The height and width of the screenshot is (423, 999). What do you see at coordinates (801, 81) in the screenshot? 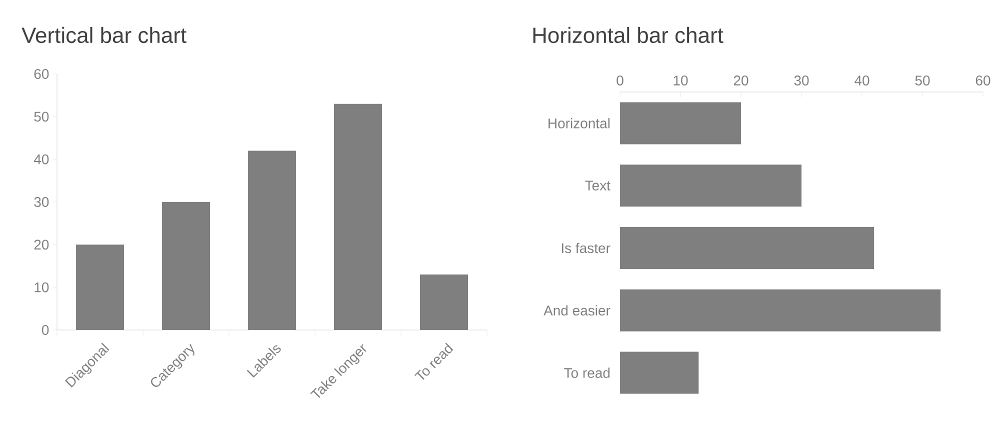
I see `x-tick-label: 30` at bounding box center [801, 81].